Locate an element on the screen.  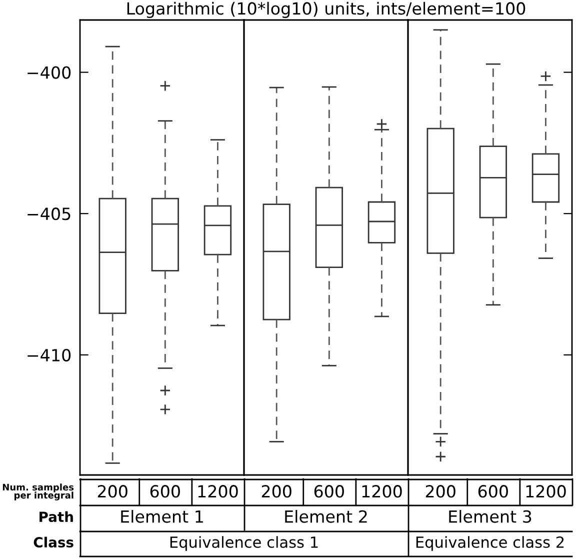
x-axis-title: Element 3 is located at coordinates (490, 516).